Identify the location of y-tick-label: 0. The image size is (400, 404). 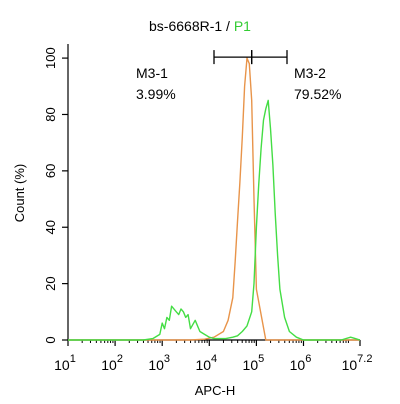
(50, 339).